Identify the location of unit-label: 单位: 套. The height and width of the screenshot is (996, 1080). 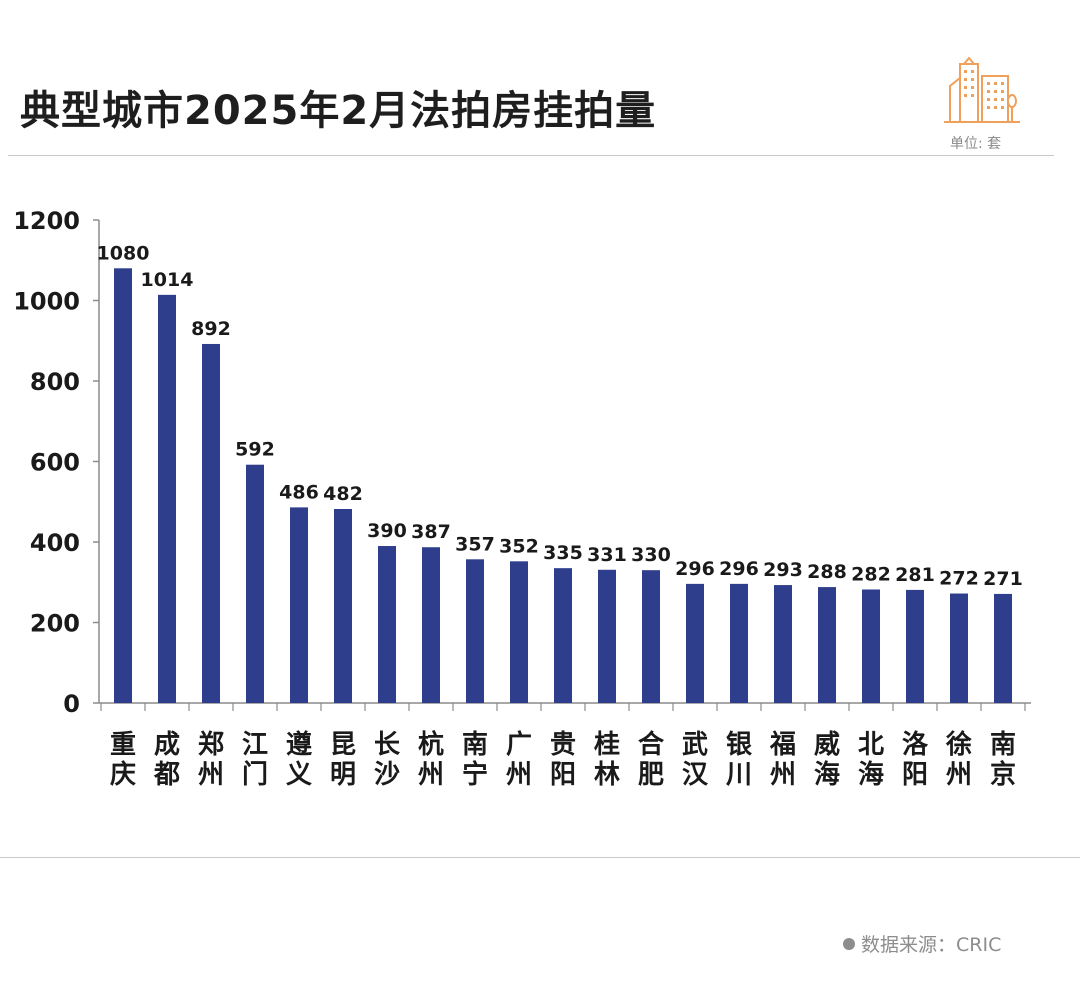
(976, 144).